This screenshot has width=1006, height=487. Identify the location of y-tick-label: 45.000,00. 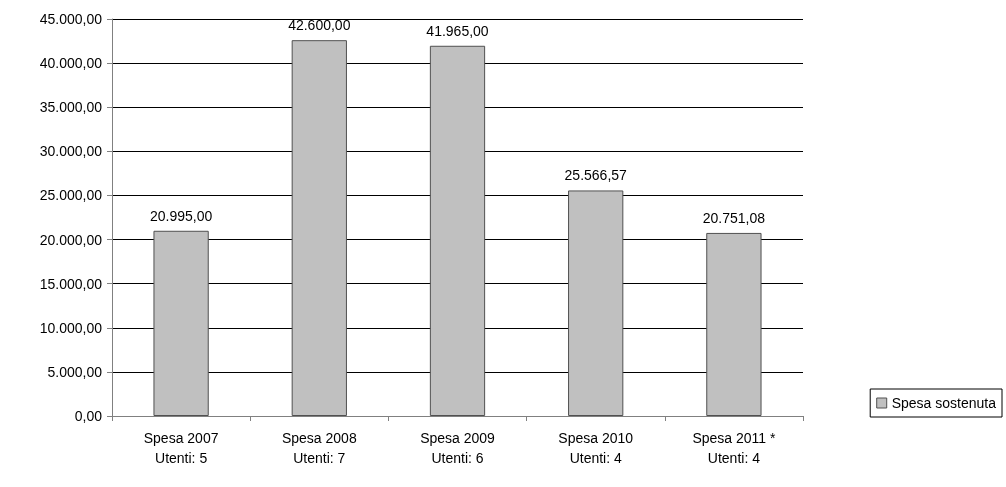
(71, 19).